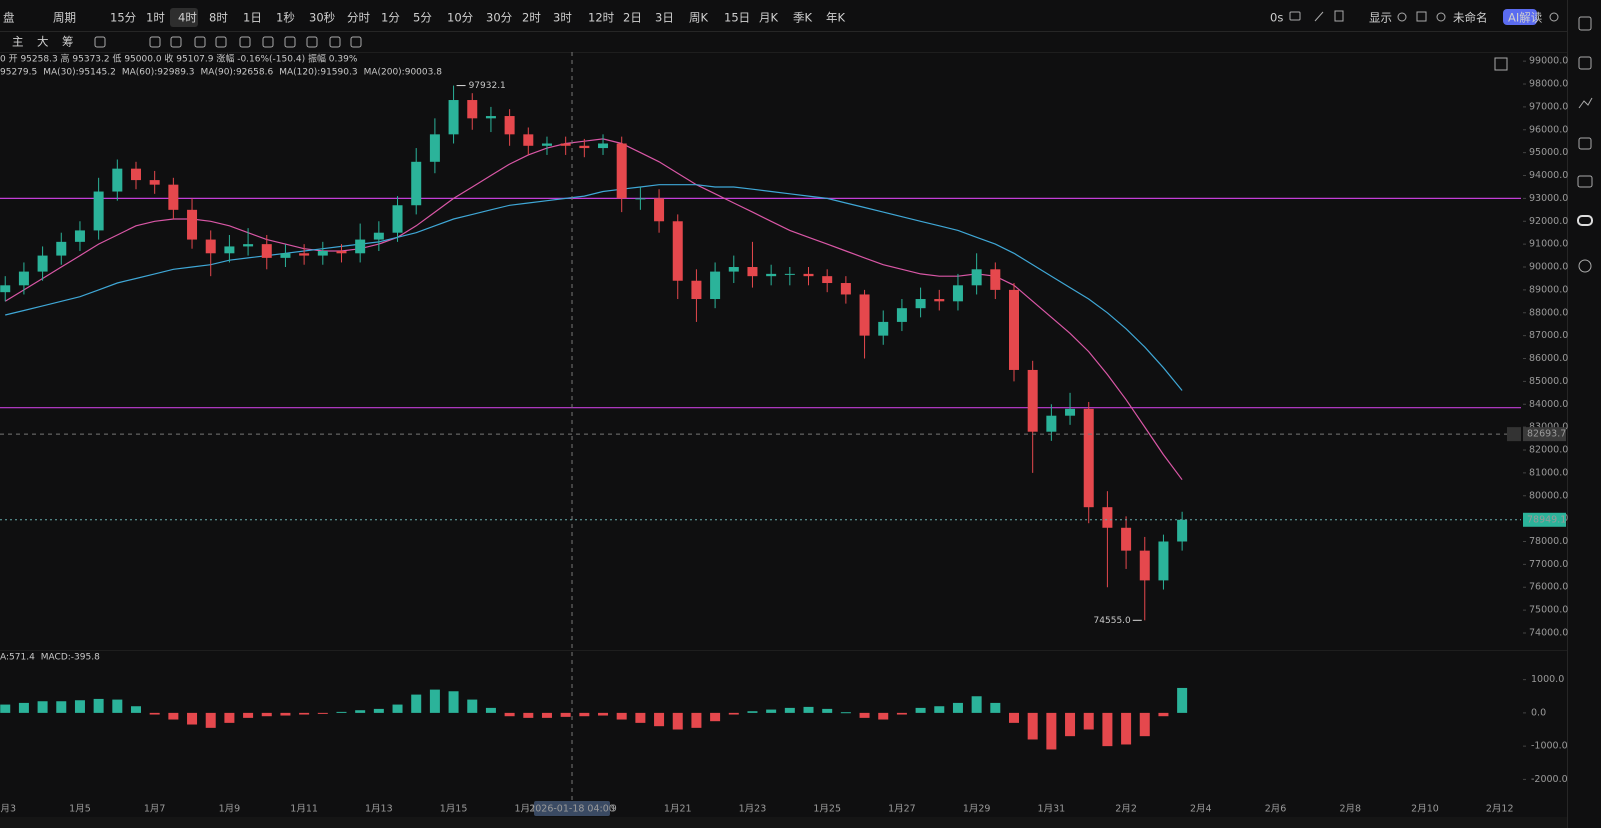  Describe the element at coordinates (1276, 18) in the screenshot. I see `toolbar-right: 0s` at that location.